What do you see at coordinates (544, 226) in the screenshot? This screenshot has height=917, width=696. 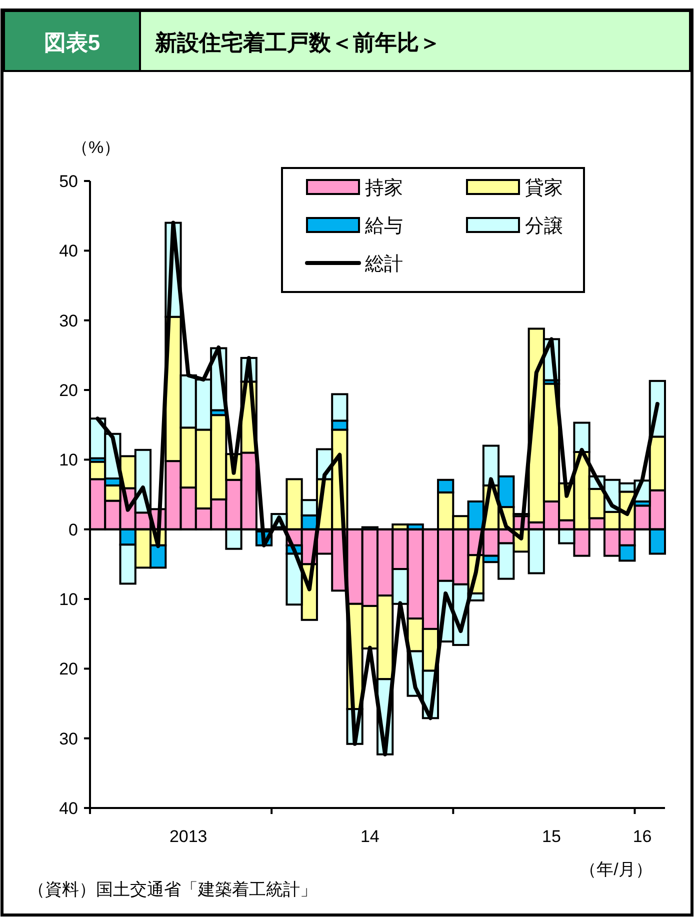 I see `legend-label: 分譲` at bounding box center [544, 226].